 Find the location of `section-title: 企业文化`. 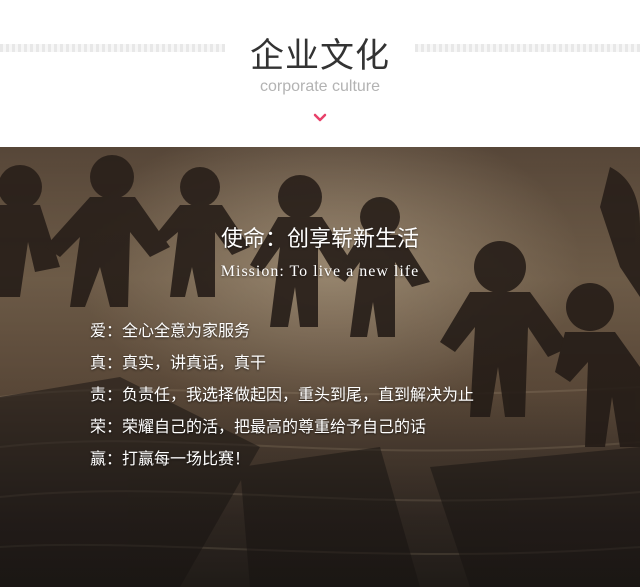

section-title: 企业文化 is located at coordinates (320, 56).